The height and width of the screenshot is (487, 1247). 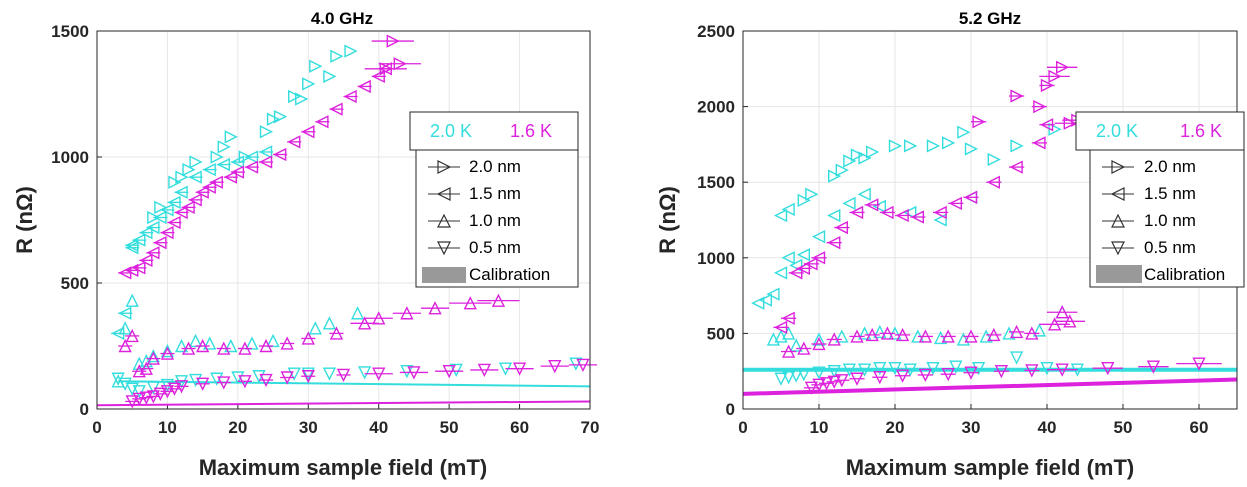 I want to click on x-tick-label: 40, so click(x=1047, y=427).